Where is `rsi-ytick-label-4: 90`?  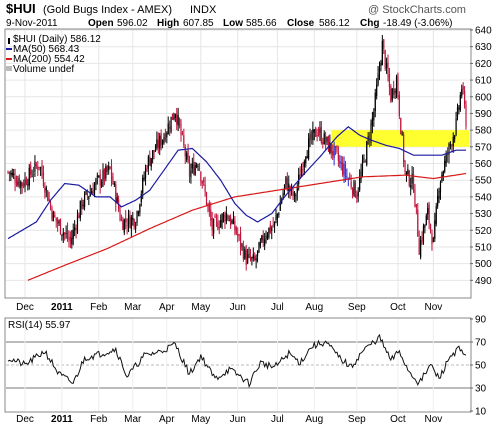
rsi-ytick-label-4: 90 is located at coordinates (481, 320).